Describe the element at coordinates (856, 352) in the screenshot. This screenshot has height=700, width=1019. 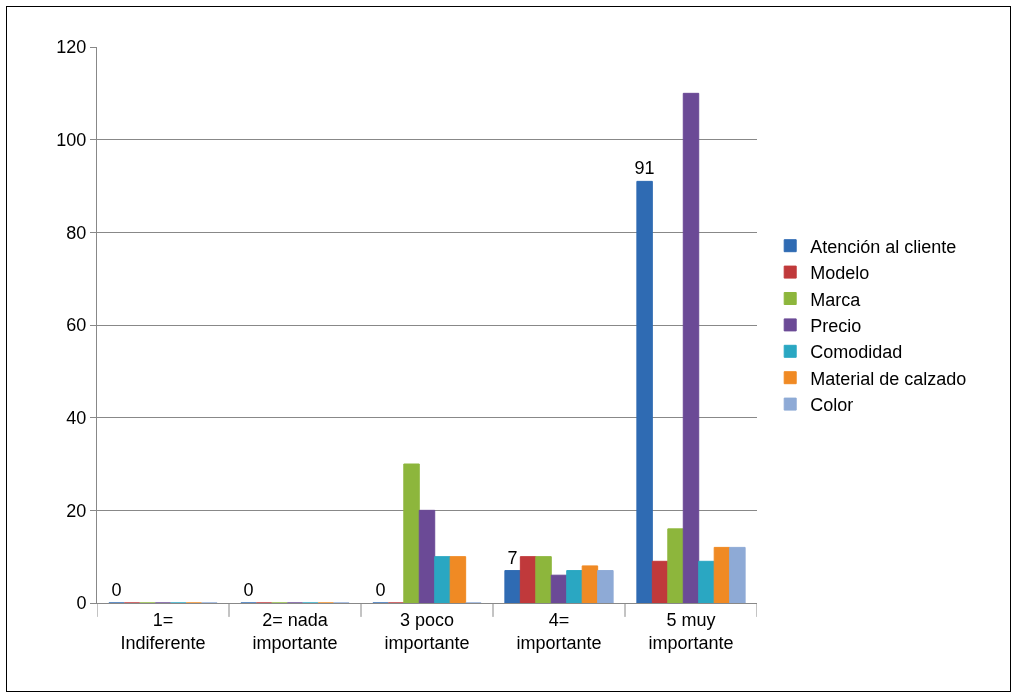
I see `legend-label: Comodidad` at that location.